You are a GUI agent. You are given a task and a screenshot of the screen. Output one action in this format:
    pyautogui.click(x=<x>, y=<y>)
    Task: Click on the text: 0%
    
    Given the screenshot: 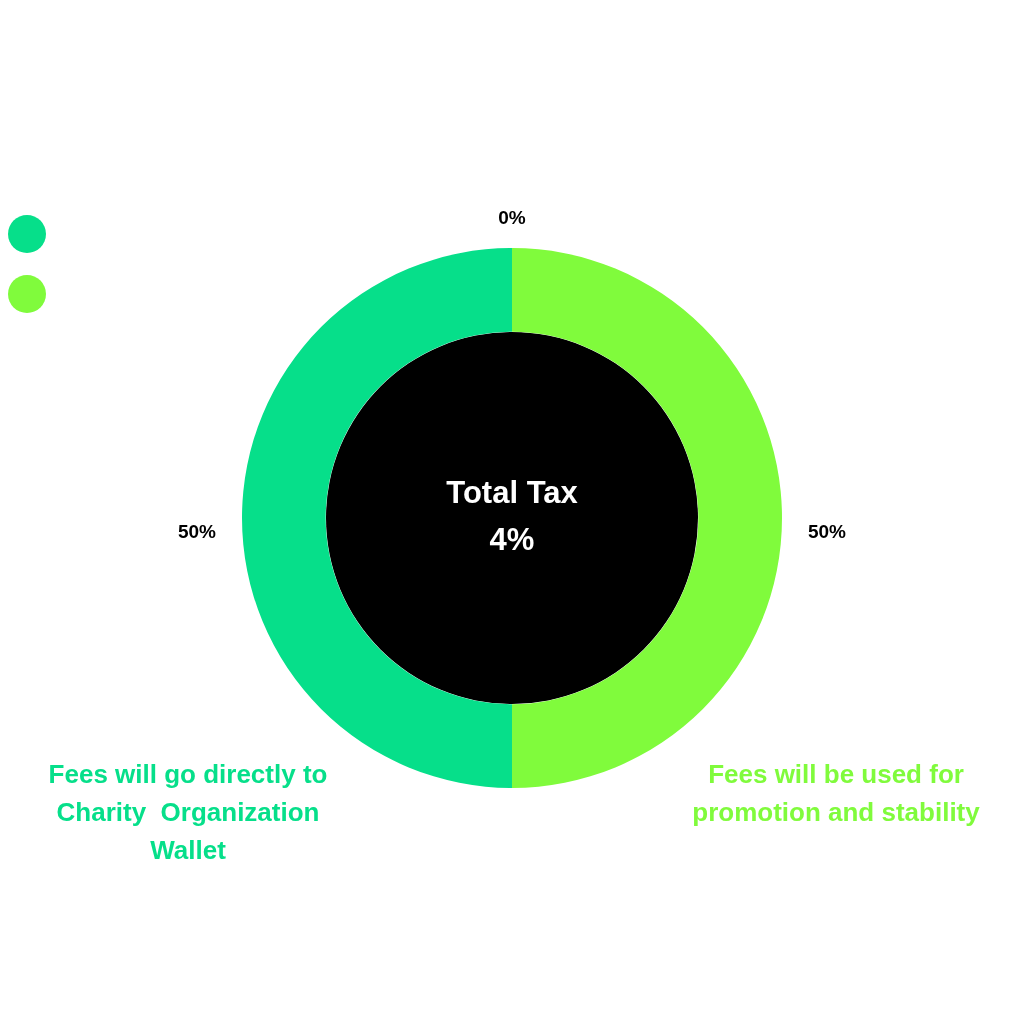 What is the action you would take?
    pyautogui.click(x=512, y=218)
    